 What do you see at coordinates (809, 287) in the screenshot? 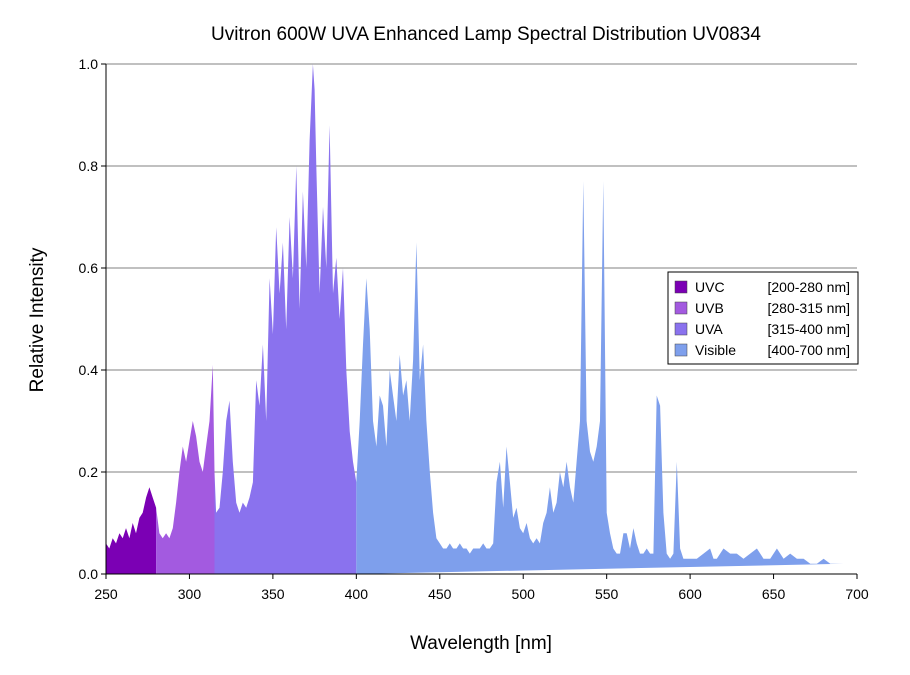
I see `legend-range-uvc: [200-280 nm]` at bounding box center [809, 287].